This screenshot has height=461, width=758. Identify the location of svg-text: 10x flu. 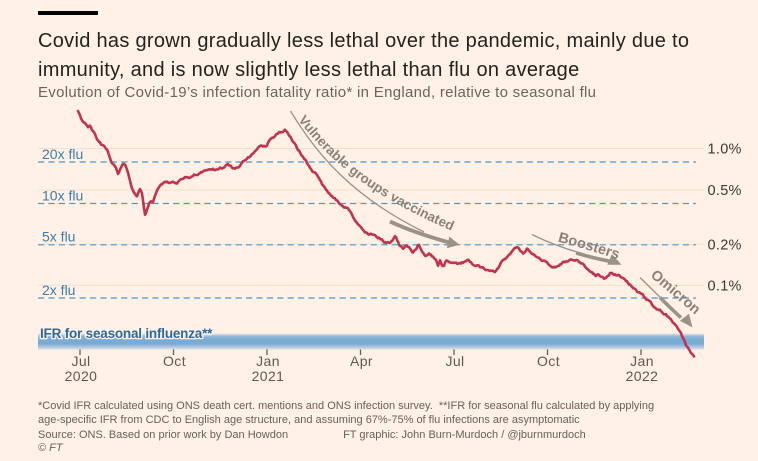
(62, 196).